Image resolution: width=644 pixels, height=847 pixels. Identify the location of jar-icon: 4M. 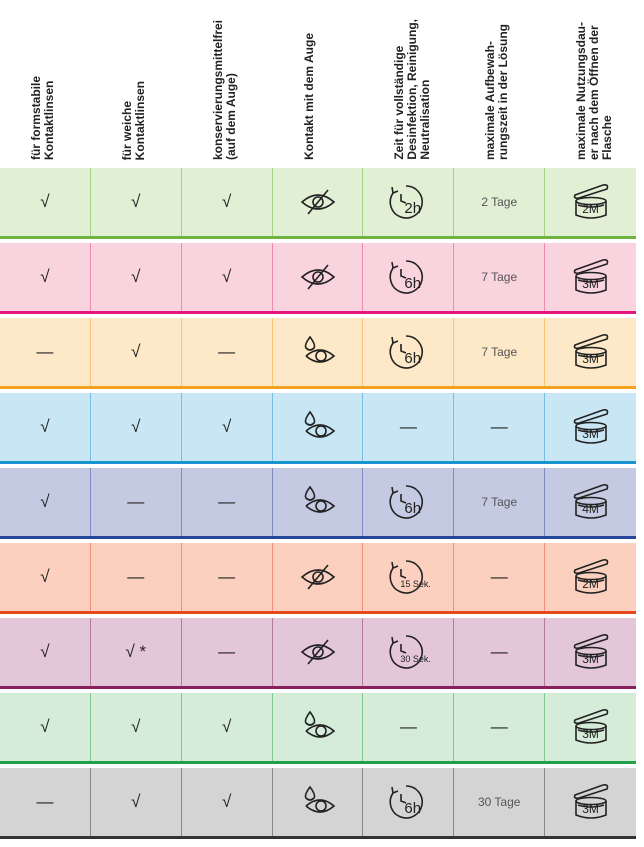
(591, 502).